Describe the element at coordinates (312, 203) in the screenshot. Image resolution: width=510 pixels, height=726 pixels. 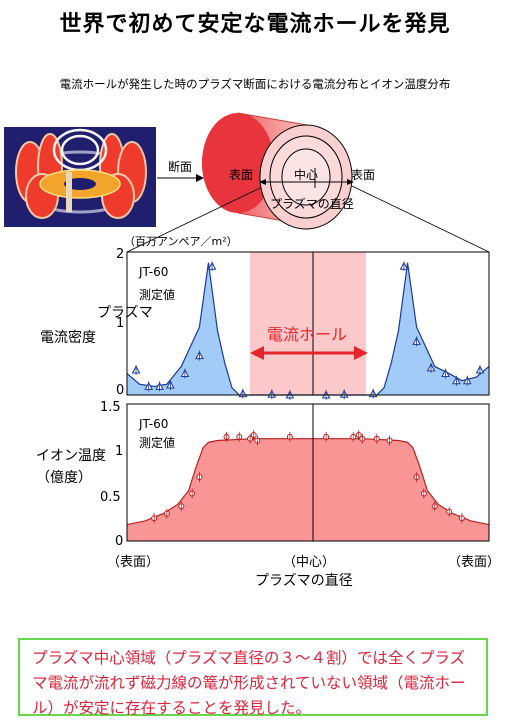
I see `plasma-diameter-label: プラズマの直径` at that location.